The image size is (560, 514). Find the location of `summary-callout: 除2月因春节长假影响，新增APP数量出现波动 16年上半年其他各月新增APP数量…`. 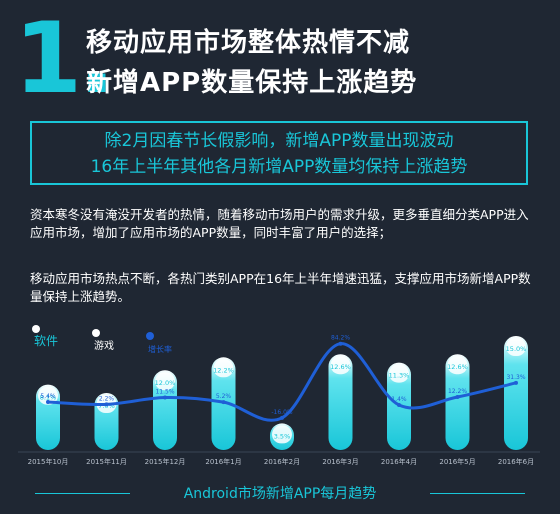

summary-callout: 除2月因春节长假影响，新增APP数量出现波动 16年上半年其他各月新增APP数量… is located at coordinates (279, 153).